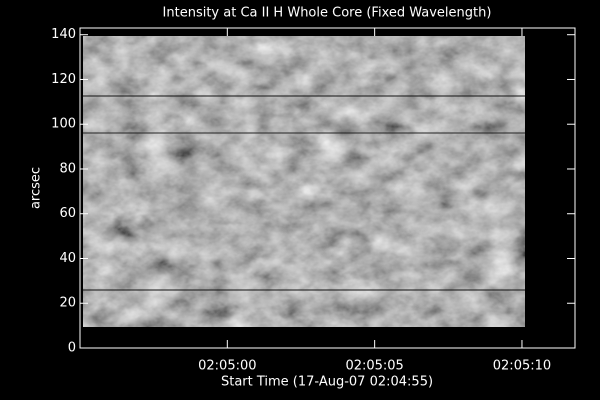 The width and height of the screenshot is (600, 400). Describe the element at coordinates (67, 303) in the screenshot. I see `y-tick-label: 20` at that location.